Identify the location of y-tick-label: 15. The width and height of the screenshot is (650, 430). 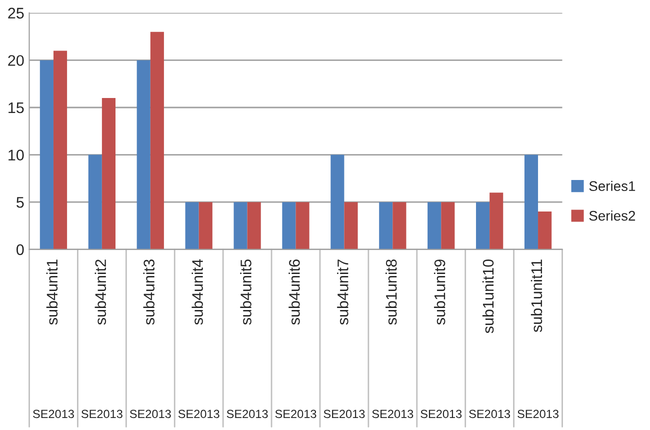
(16, 108).